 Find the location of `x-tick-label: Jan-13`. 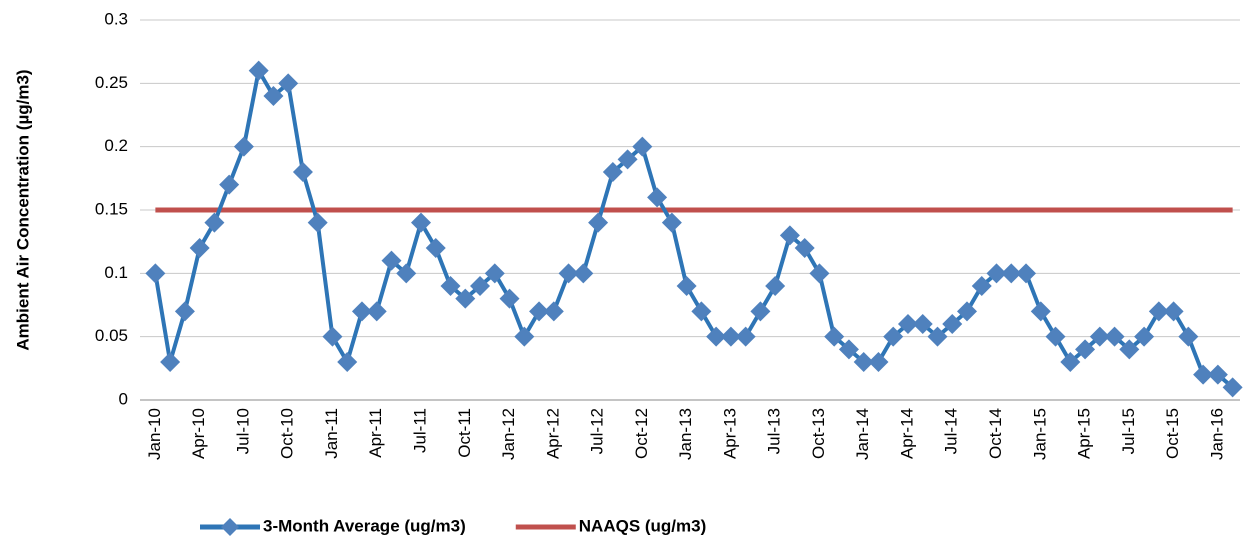

x-tick-label: Jan-13 is located at coordinates (685, 434).